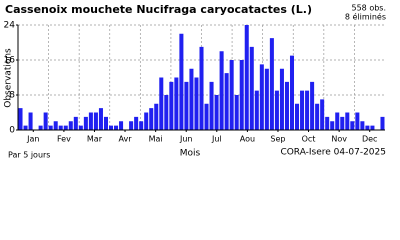 This screenshot has width=400, height=240. Describe the element at coordinates (190, 154) in the screenshot. I see `x-axis-label: Mois` at that location.